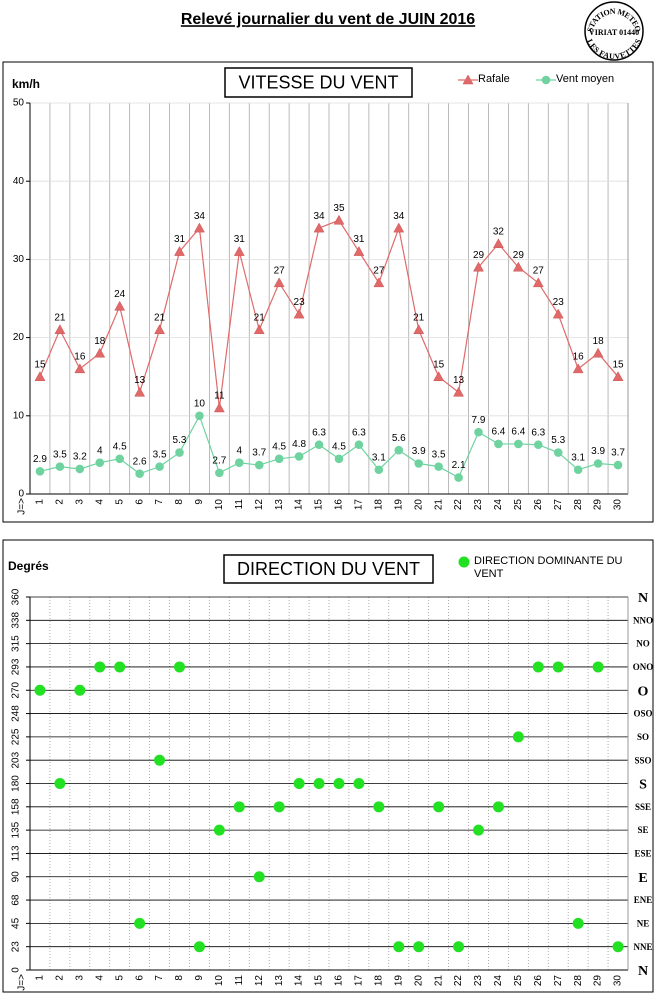  What do you see at coordinates (558, 981) in the screenshot?
I see `x-tick-label: 27` at bounding box center [558, 981].